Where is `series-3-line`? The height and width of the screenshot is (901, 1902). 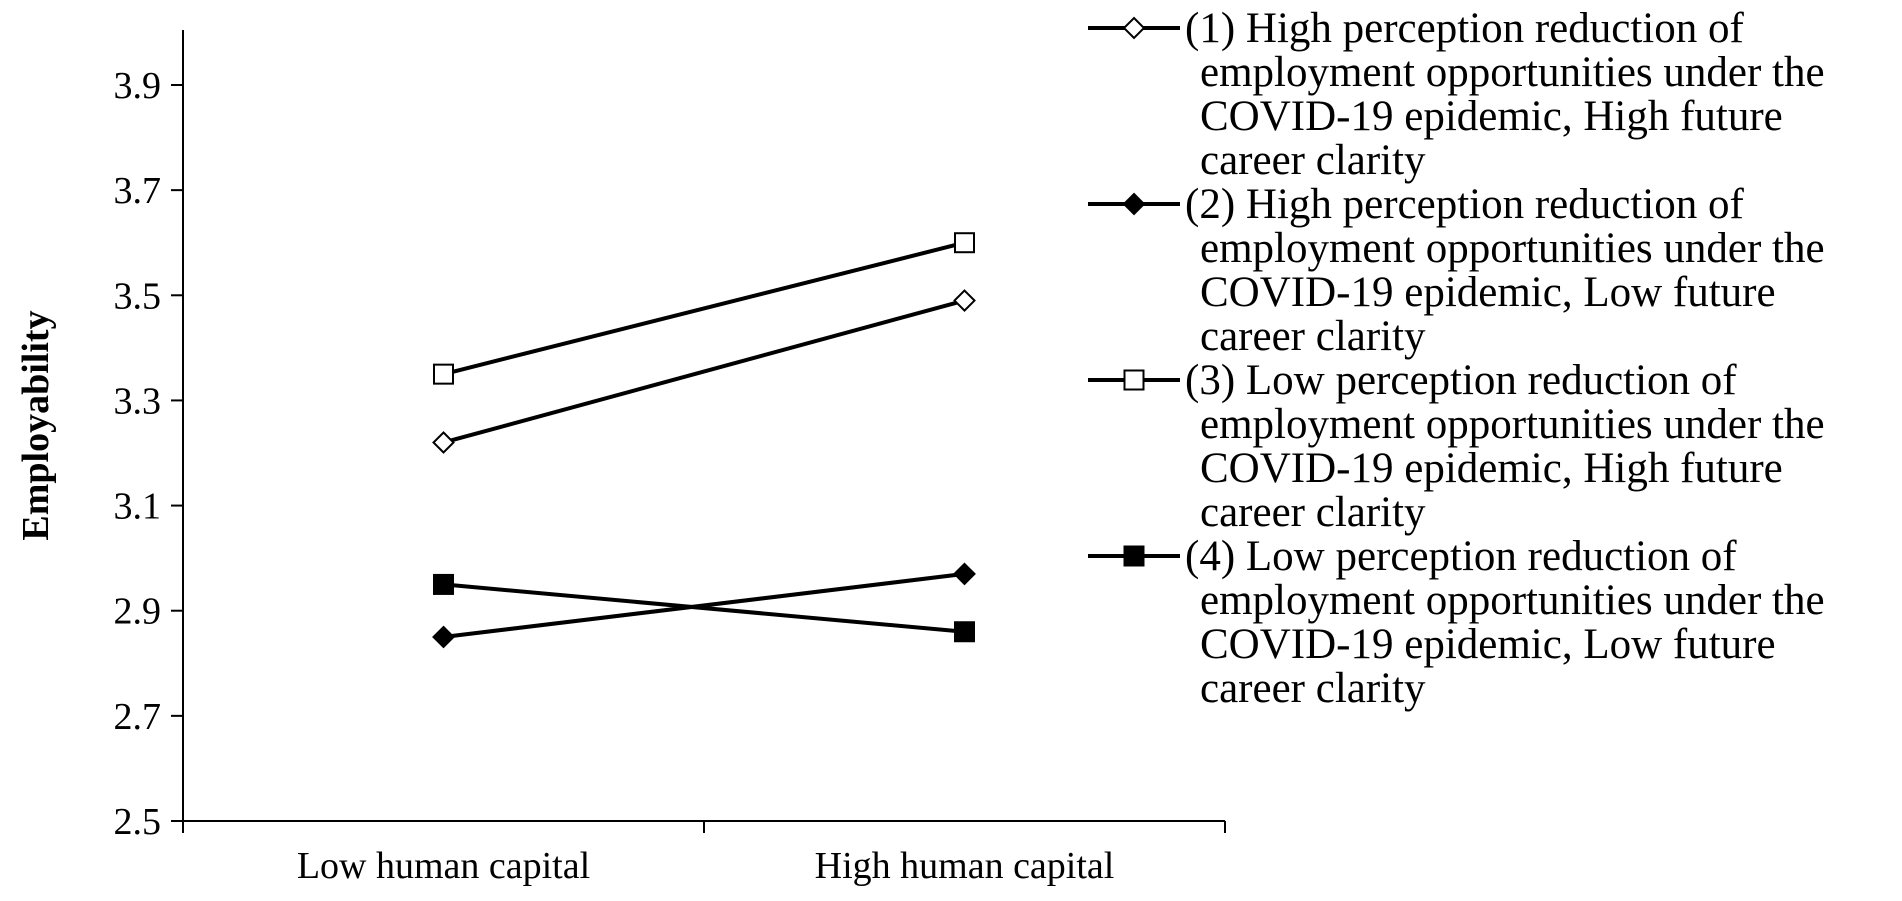
series-3-line is located at coordinates (704, 308).